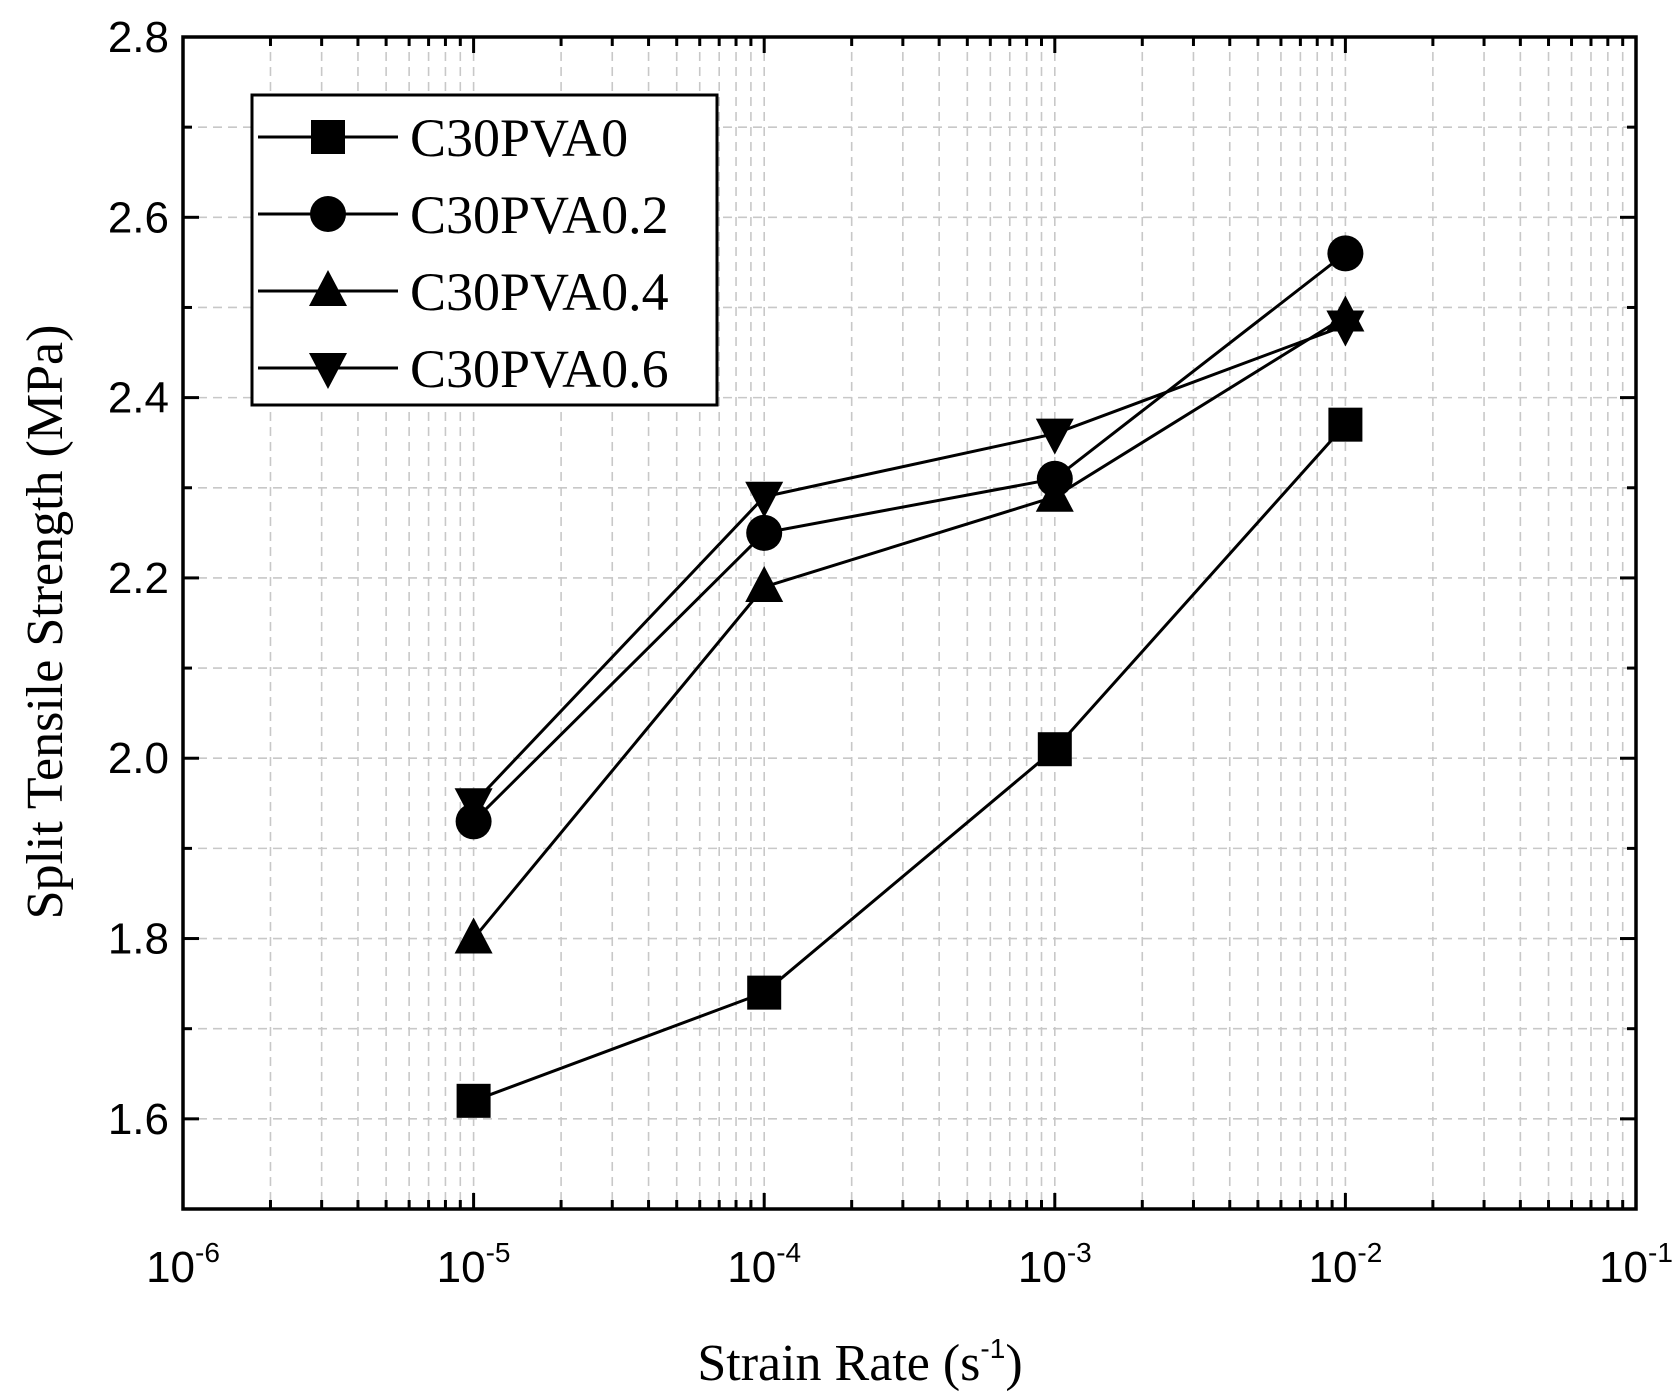 The width and height of the screenshot is (1672, 1395). I want to click on x-axis-title-exponent: -1, so click(992, 1348).